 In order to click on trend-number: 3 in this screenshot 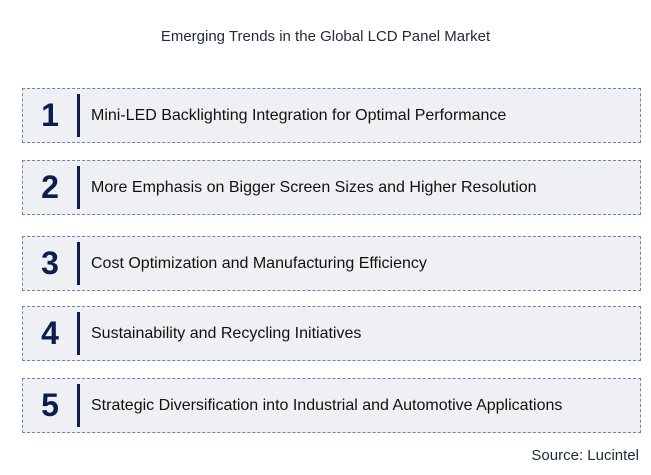, I will do `click(50, 263)`.